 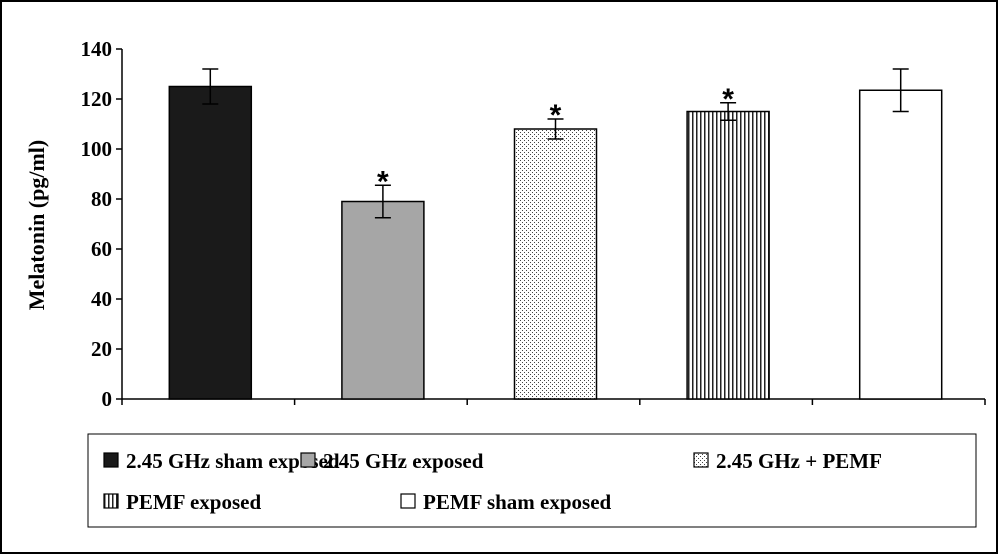 I want to click on y-axis-title: Melatonin (pg/ml), so click(x=36, y=225).